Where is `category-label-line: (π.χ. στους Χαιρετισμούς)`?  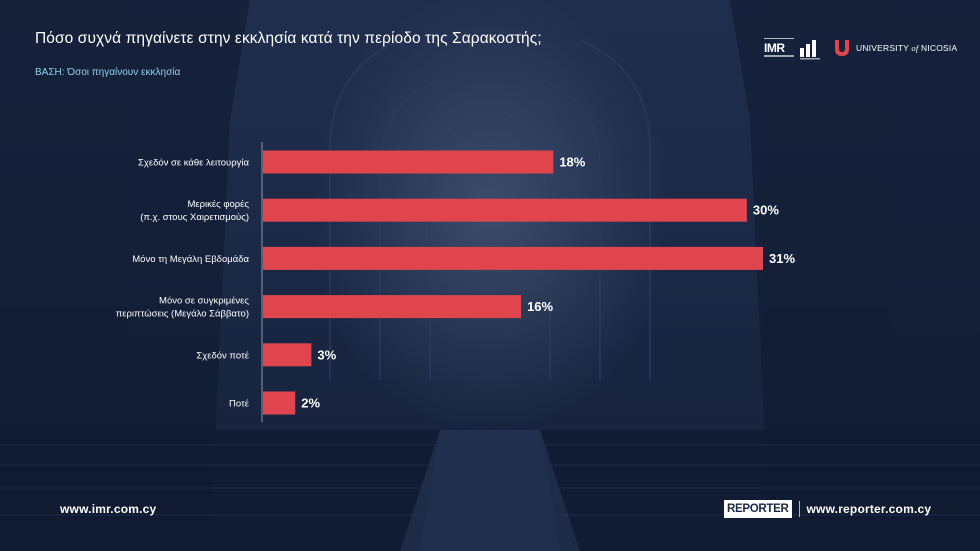 category-label-line: (π.χ. στους Χαιρετισμούς) is located at coordinates (194, 217).